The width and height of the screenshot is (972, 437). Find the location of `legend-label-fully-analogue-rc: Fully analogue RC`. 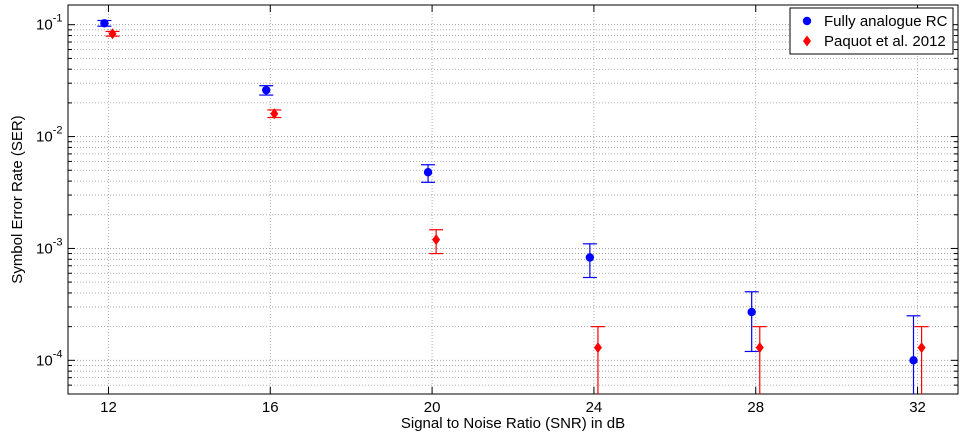

legend-label-fully-analogue-rc: Fully analogue RC is located at coordinates (886, 21).